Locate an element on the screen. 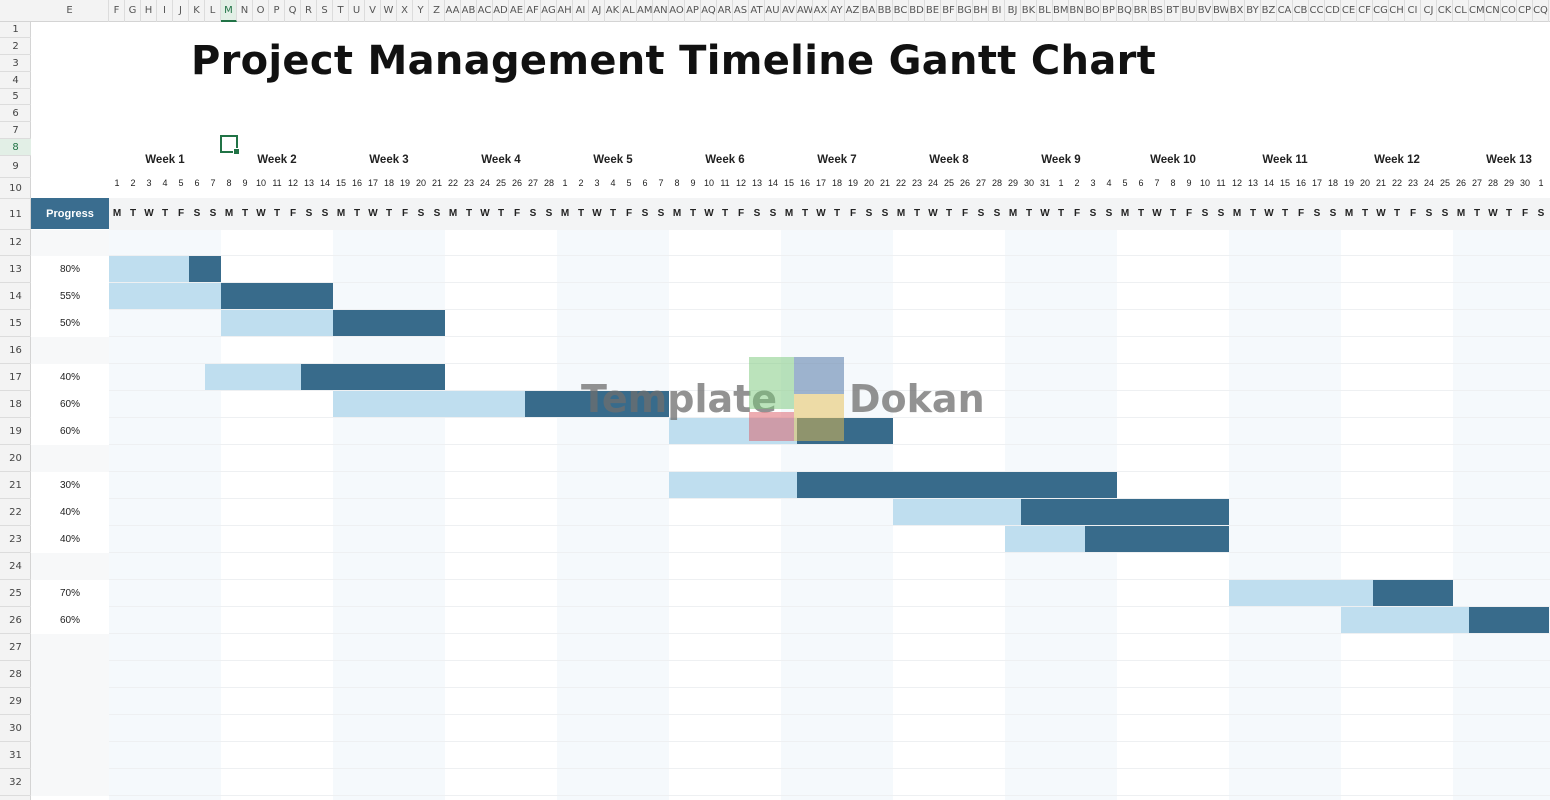 This screenshot has width=1550, height=800. row-header-21: 21 is located at coordinates (15, 485).